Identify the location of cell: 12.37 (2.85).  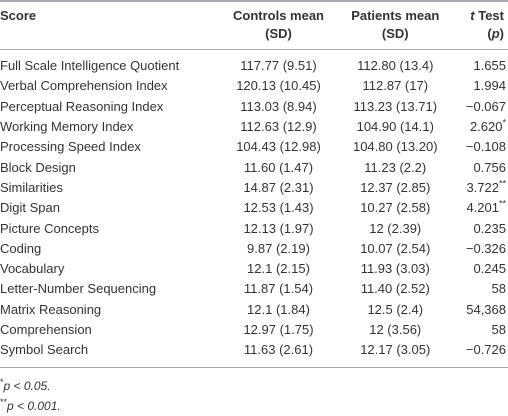
(395, 187).